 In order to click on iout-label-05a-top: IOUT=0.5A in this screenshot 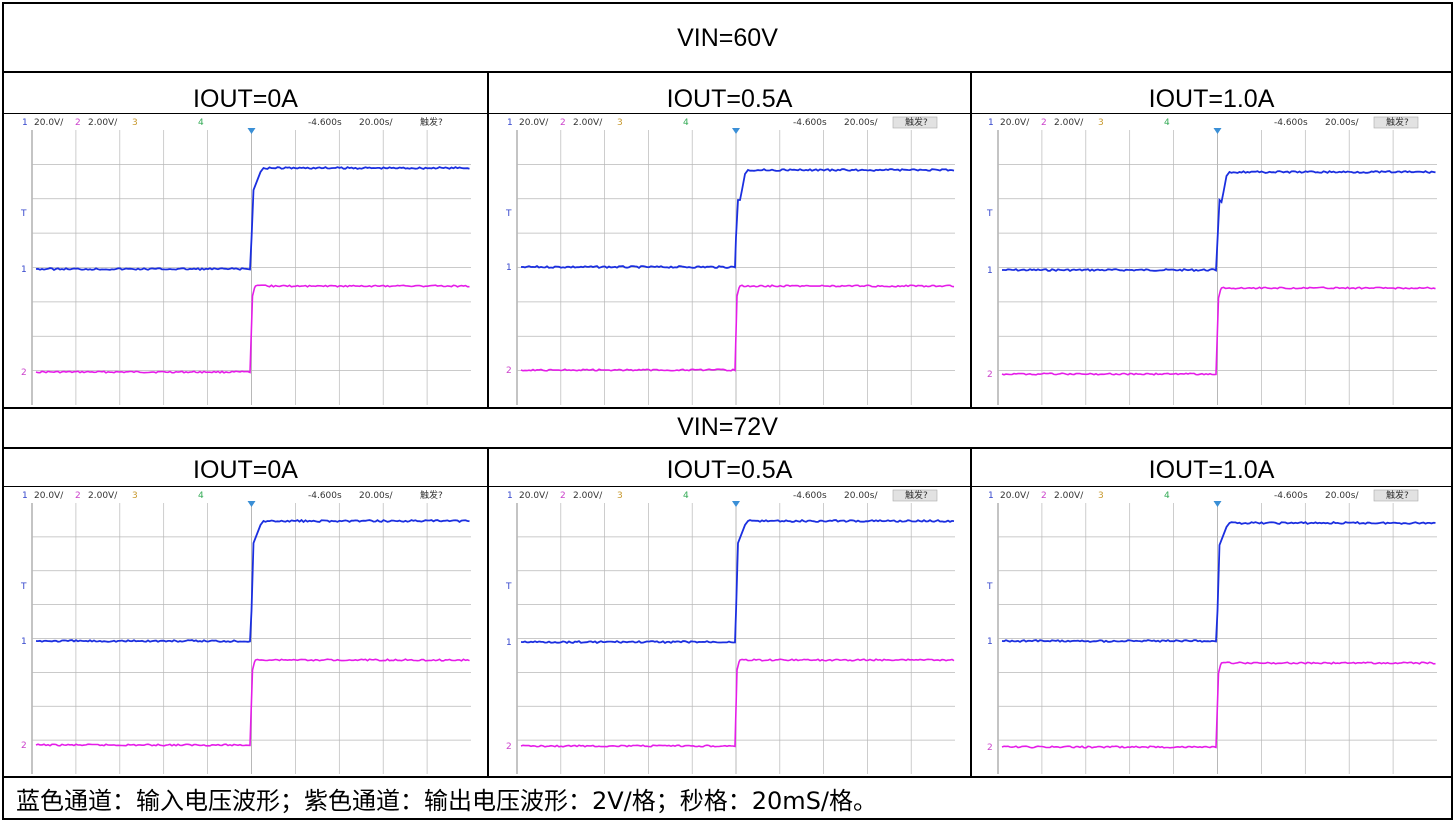, I will do `click(729, 99)`.